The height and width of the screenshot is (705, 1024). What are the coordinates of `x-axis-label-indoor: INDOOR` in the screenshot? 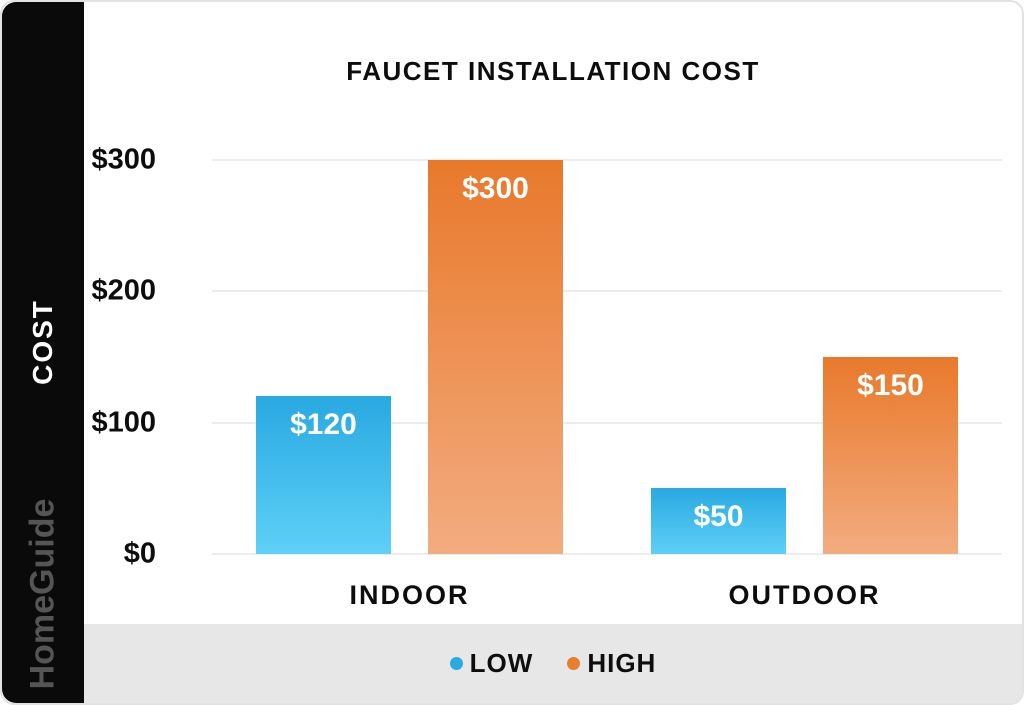 It's located at (409, 595).